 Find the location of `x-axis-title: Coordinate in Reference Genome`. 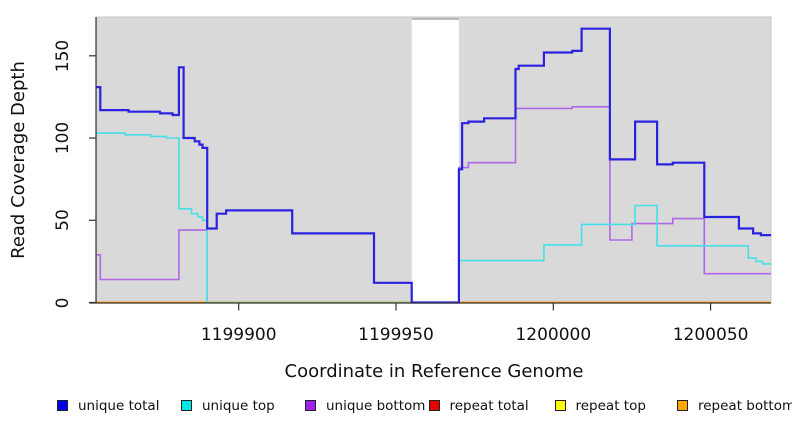

x-axis-title: Coordinate in Reference Genome is located at coordinates (434, 371).